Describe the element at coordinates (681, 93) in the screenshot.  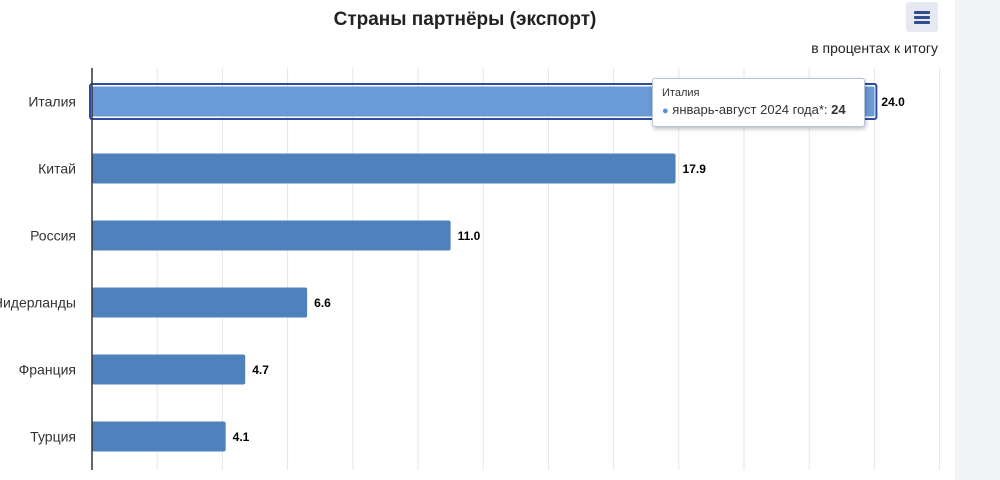
I see `tooltip-title: Италия` at that location.